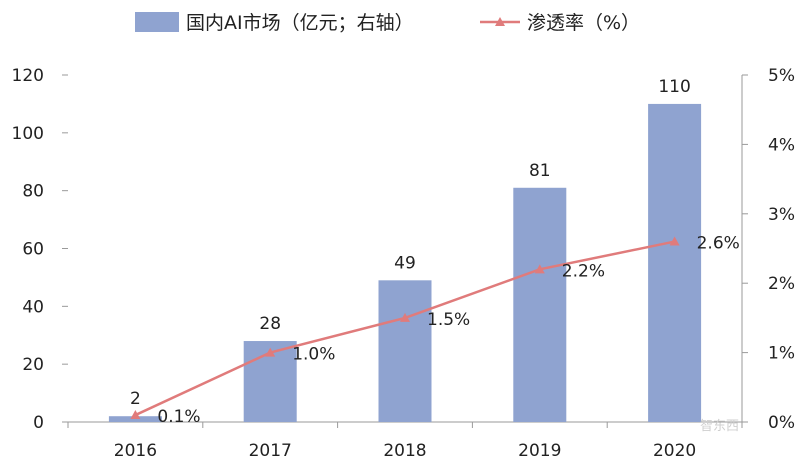 The height and width of the screenshot is (465, 800). I want to click on right-tick-label: 5%, so click(781, 76).